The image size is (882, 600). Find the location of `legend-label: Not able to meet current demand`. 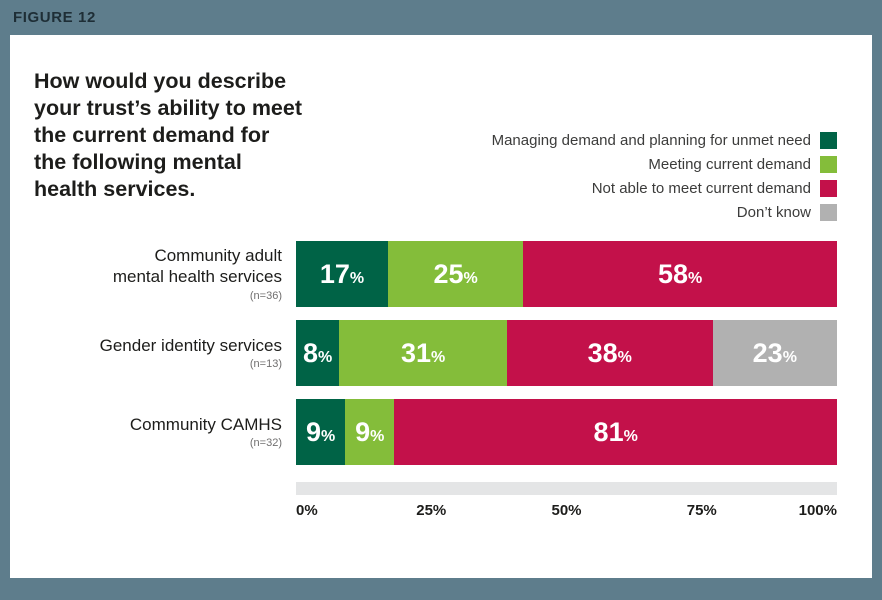

legend-label: Not able to meet current demand is located at coordinates (701, 188).